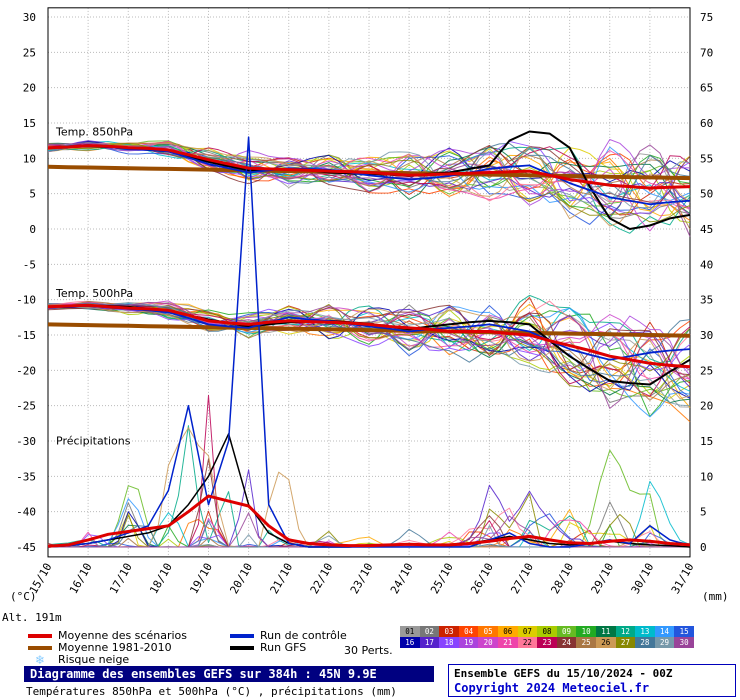 This screenshot has width=740, height=700. Describe the element at coordinates (468, 642) in the screenshot. I see `member-badge-19: 19` at that location.